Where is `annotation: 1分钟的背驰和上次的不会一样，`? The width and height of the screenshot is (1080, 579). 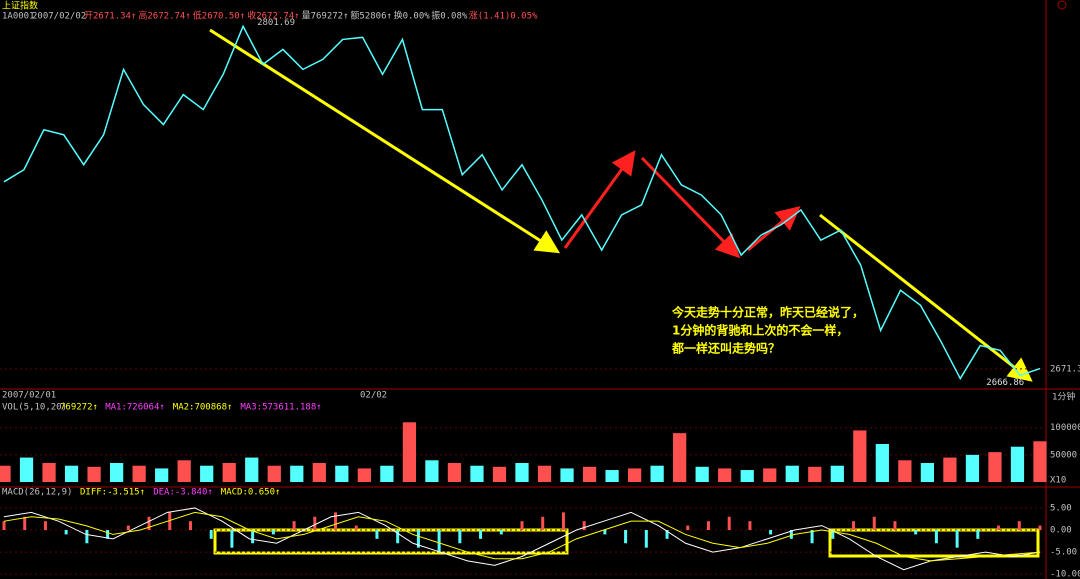 annotation: 1分钟的背驰和上次的不会一样， is located at coordinates (760, 330).